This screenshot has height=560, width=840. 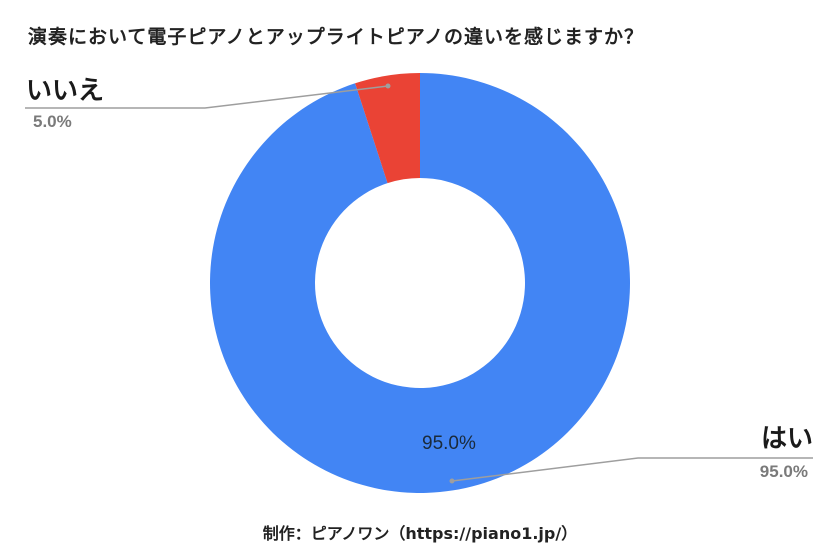 I want to click on slice-no, so click(x=387, y=128).